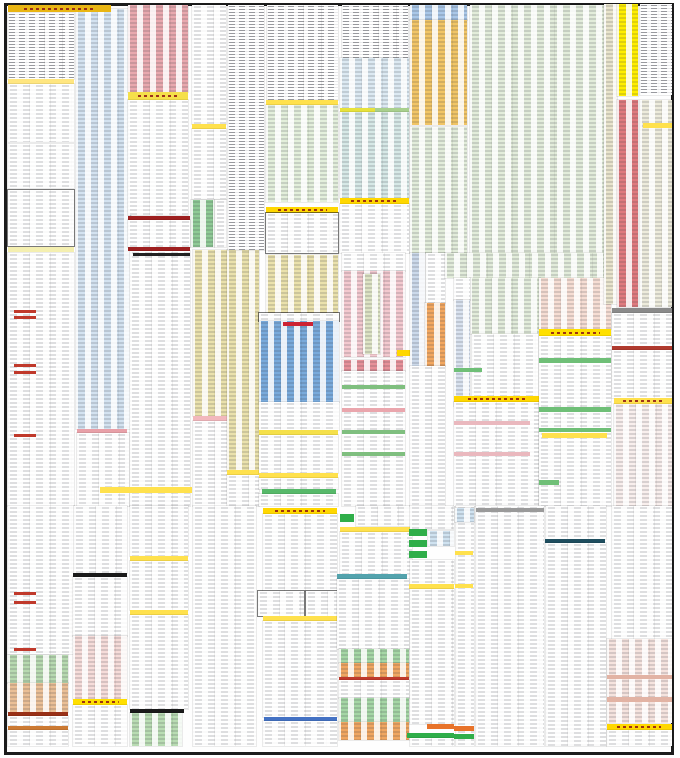  I want to click on tbl-d1, so click(209, 64).